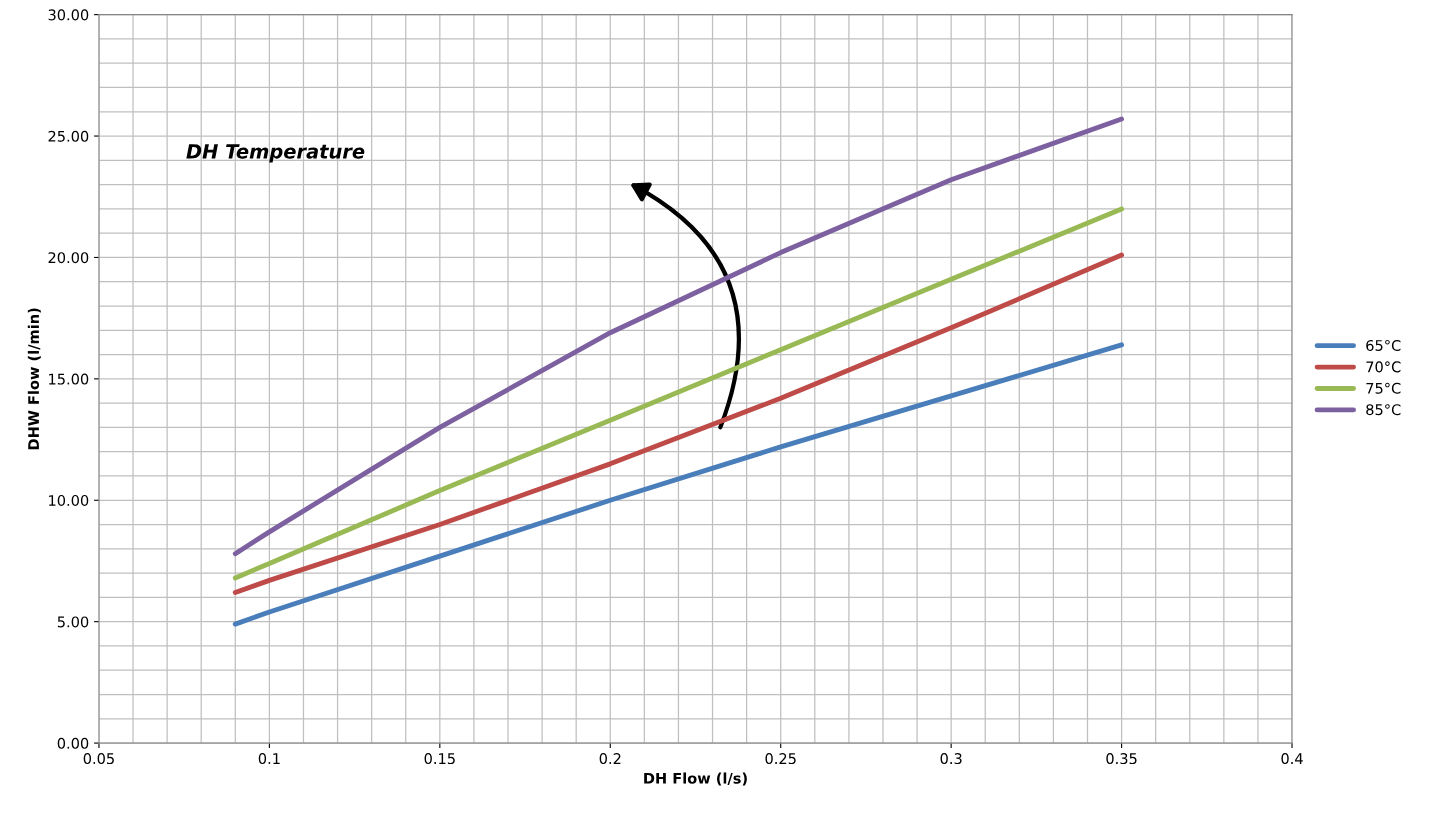 Image resolution: width=1434 pixels, height=813 pixels. What do you see at coordinates (1383, 367) in the screenshot?
I see `legend-label: 70°C` at bounding box center [1383, 367].